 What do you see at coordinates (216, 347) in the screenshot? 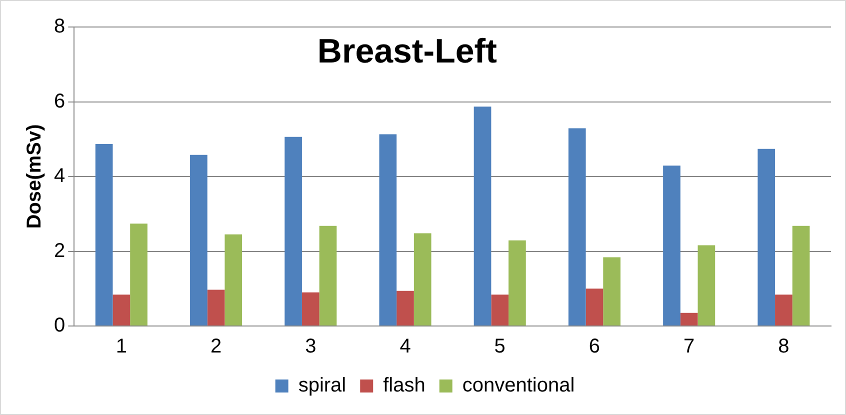
I see `x-tick-label: 2` at bounding box center [216, 347].